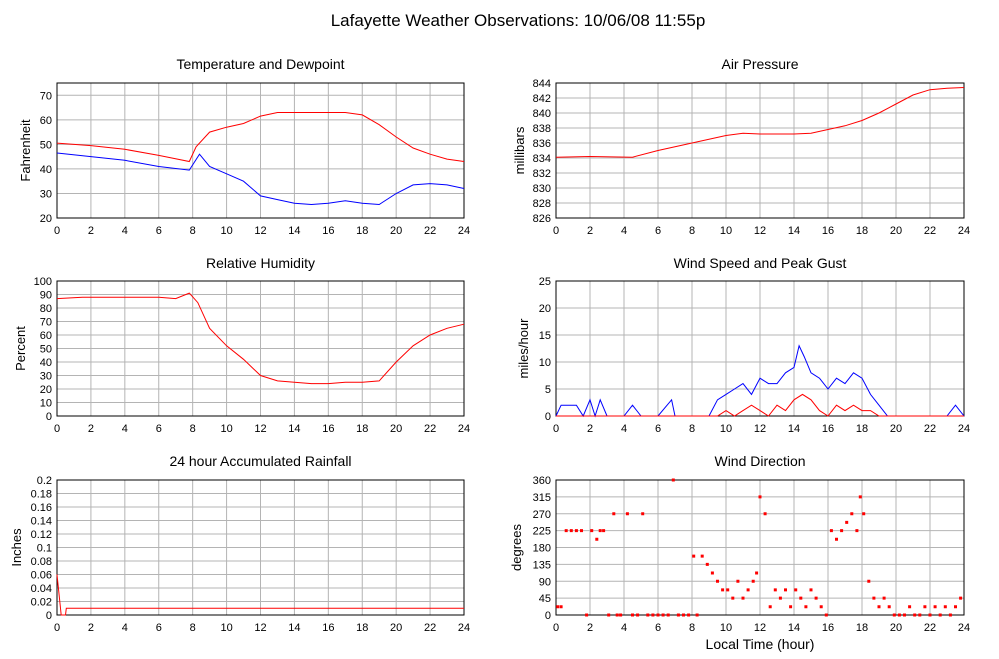 Image resolution: width=999 pixels, height=659 pixels. I want to click on y-axis-label: millibars, so click(519, 150).